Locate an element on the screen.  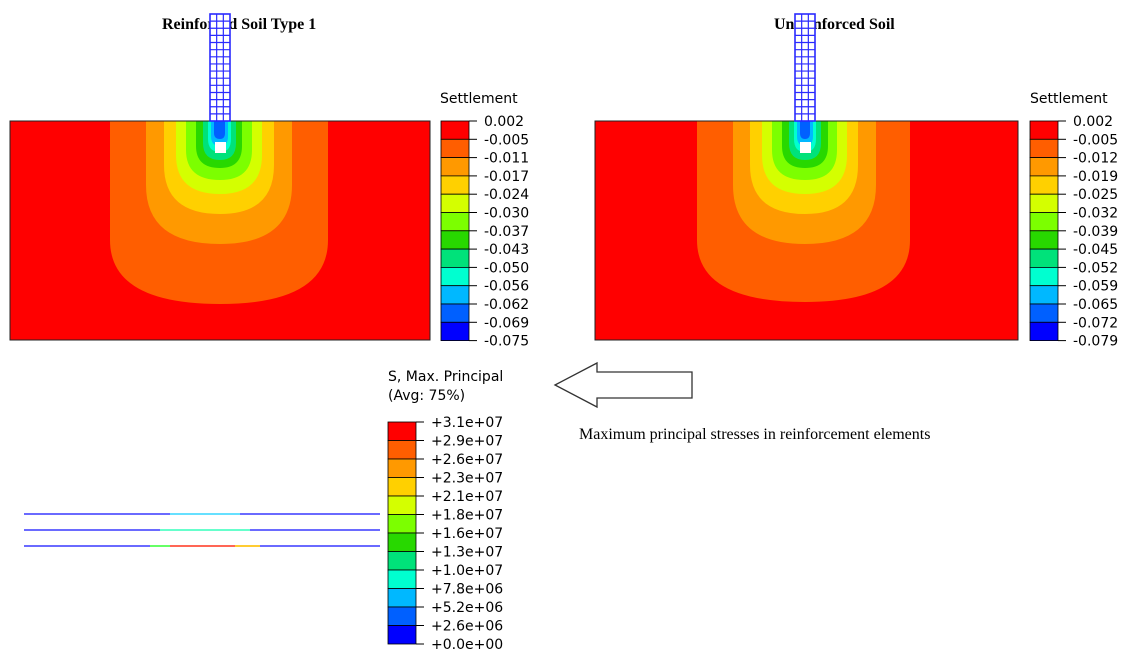
pile-mesh-reinforced is located at coordinates (220, 67).